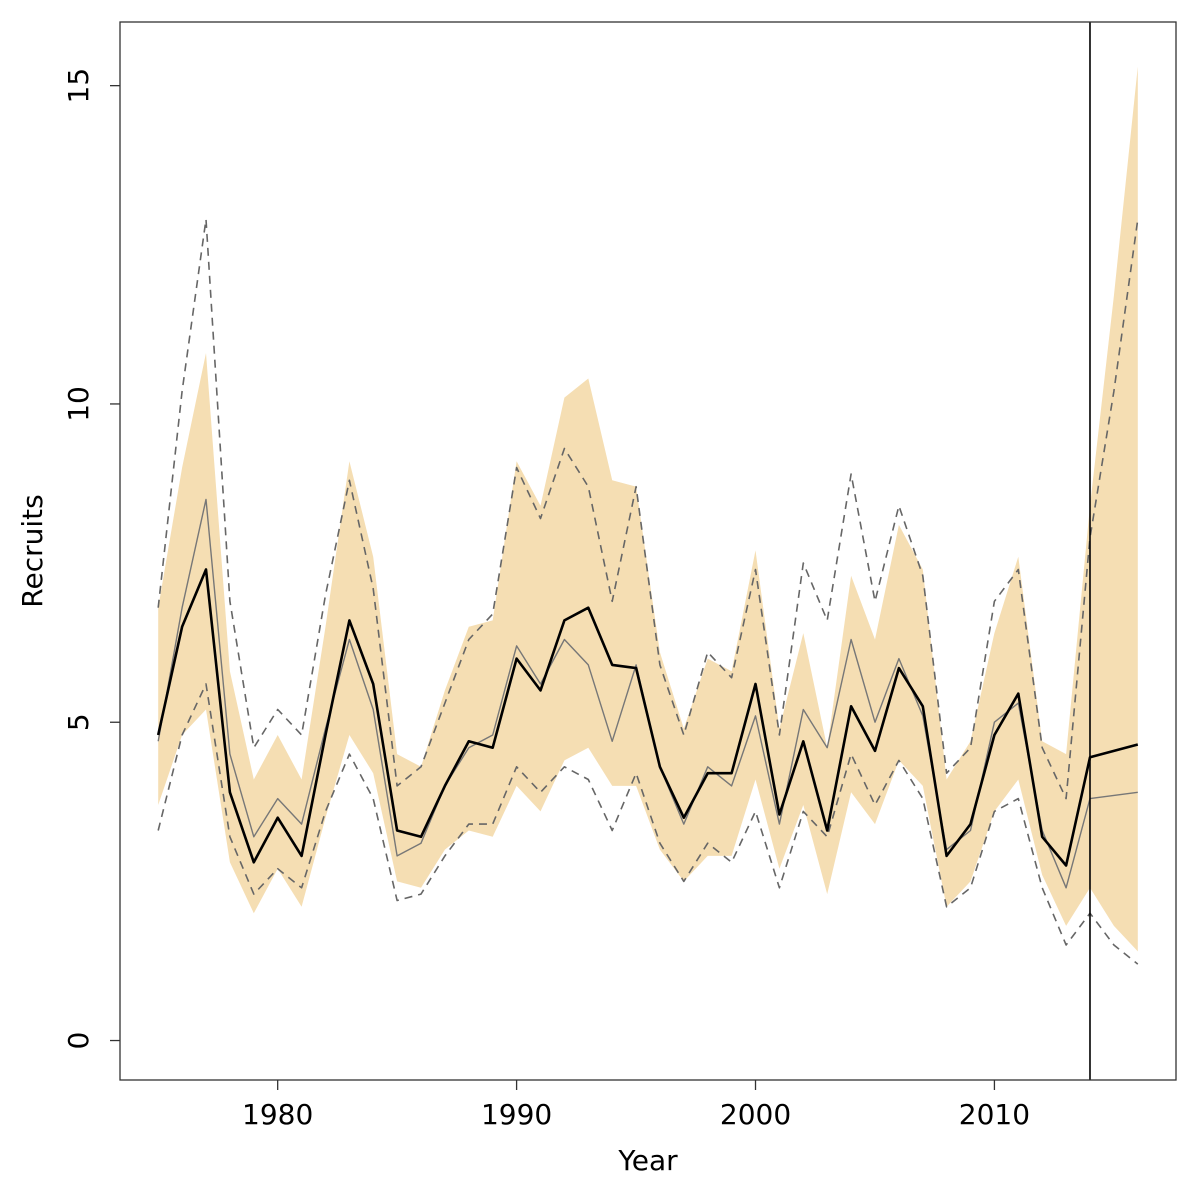  I want to click on y-tick-label: 5, so click(78, 722).